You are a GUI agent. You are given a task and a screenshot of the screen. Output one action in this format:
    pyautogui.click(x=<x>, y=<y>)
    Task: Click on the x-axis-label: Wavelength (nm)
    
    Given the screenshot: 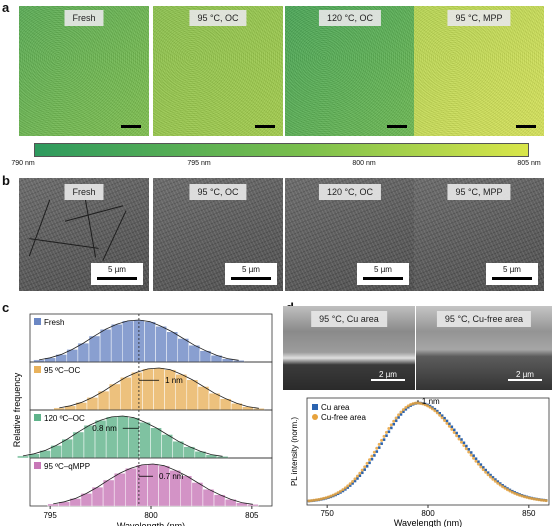 What is the action you would take?
    pyautogui.click(x=151, y=523)
    